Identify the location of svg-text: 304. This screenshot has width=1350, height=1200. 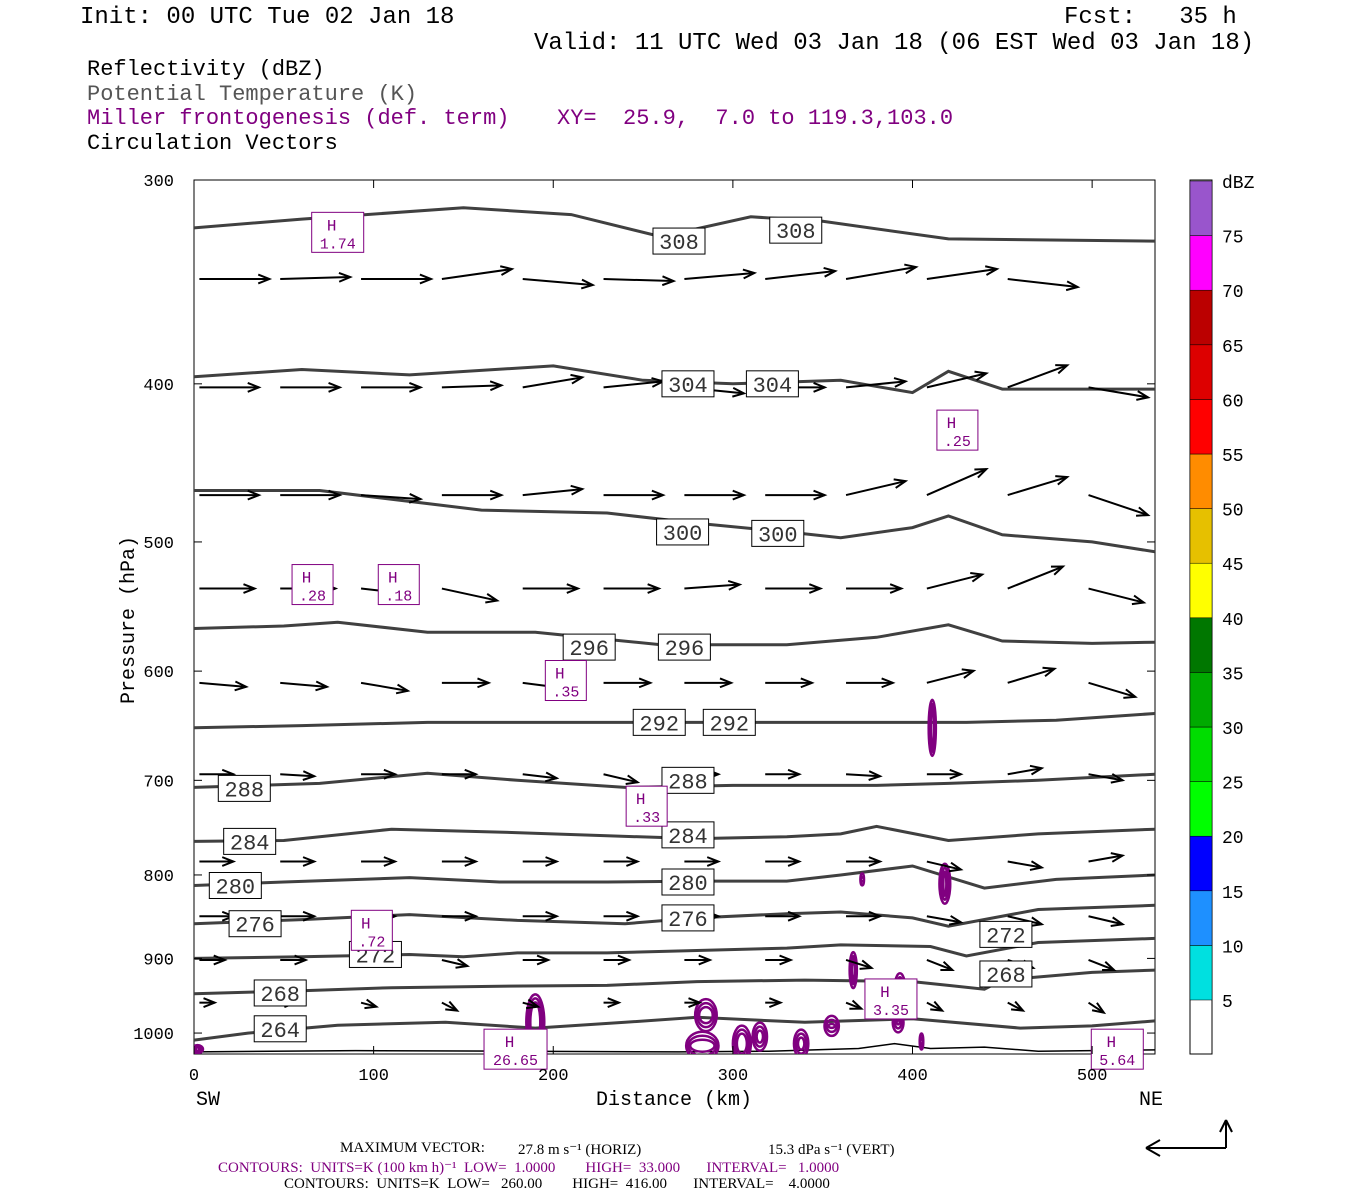
(688, 386).